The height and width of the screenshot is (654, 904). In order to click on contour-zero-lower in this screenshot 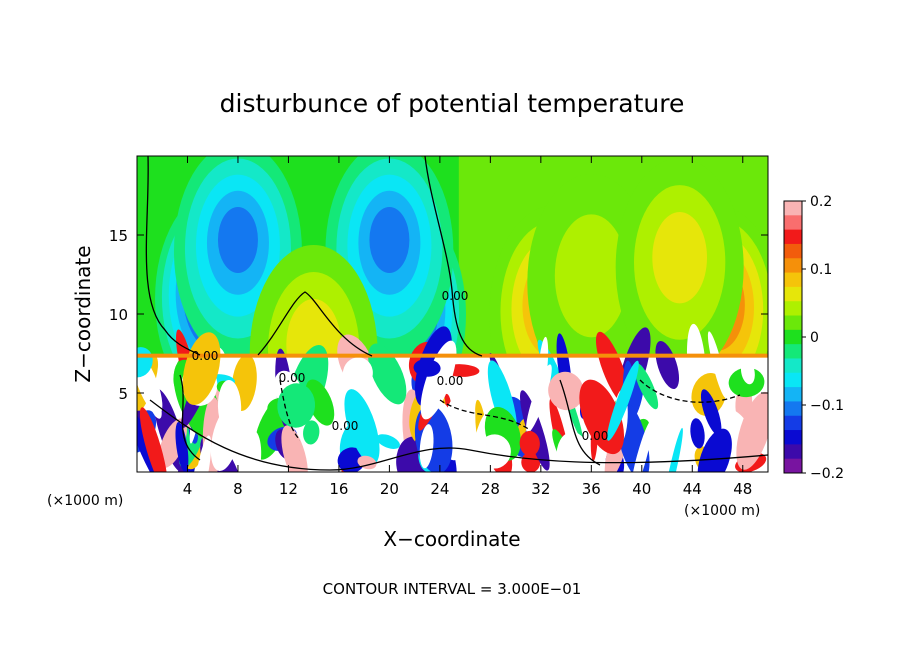, I will do `click(458, 435)`.